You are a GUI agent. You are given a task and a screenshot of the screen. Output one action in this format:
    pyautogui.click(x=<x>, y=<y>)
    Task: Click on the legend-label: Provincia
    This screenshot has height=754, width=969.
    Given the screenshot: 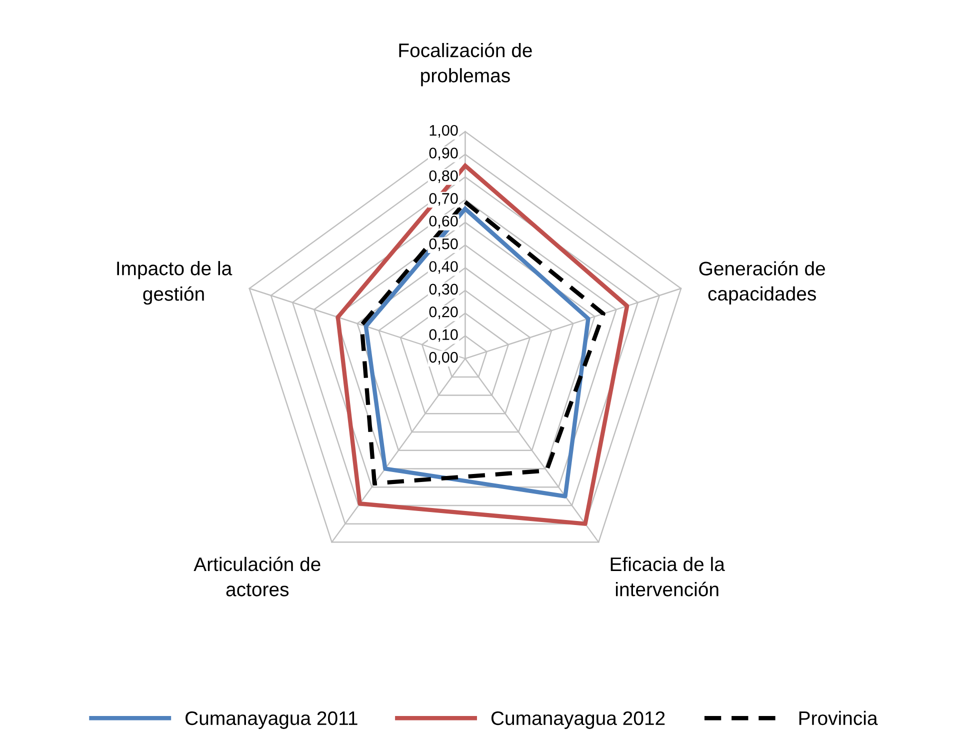 What is the action you would take?
    pyautogui.click(x=838, y=718)
    